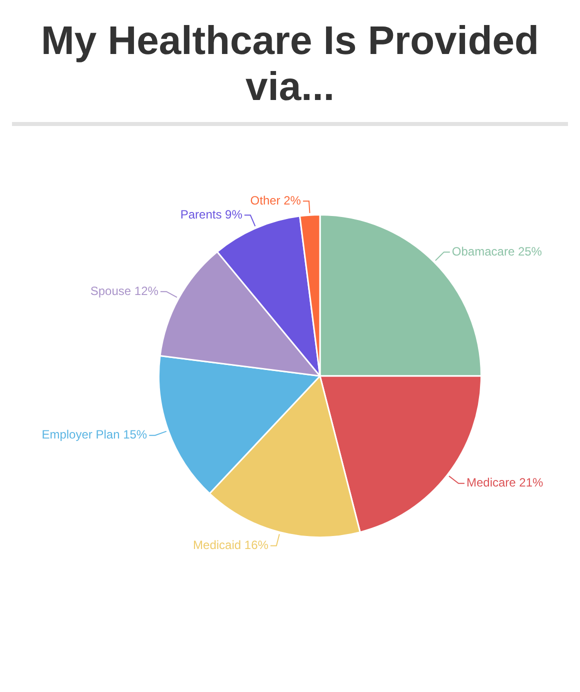 The height and width of the screenshot is (692, 580). Describe the element at coordinates (276, 200) in the screenshot. I see `slice-label: Other 2%` at that location.